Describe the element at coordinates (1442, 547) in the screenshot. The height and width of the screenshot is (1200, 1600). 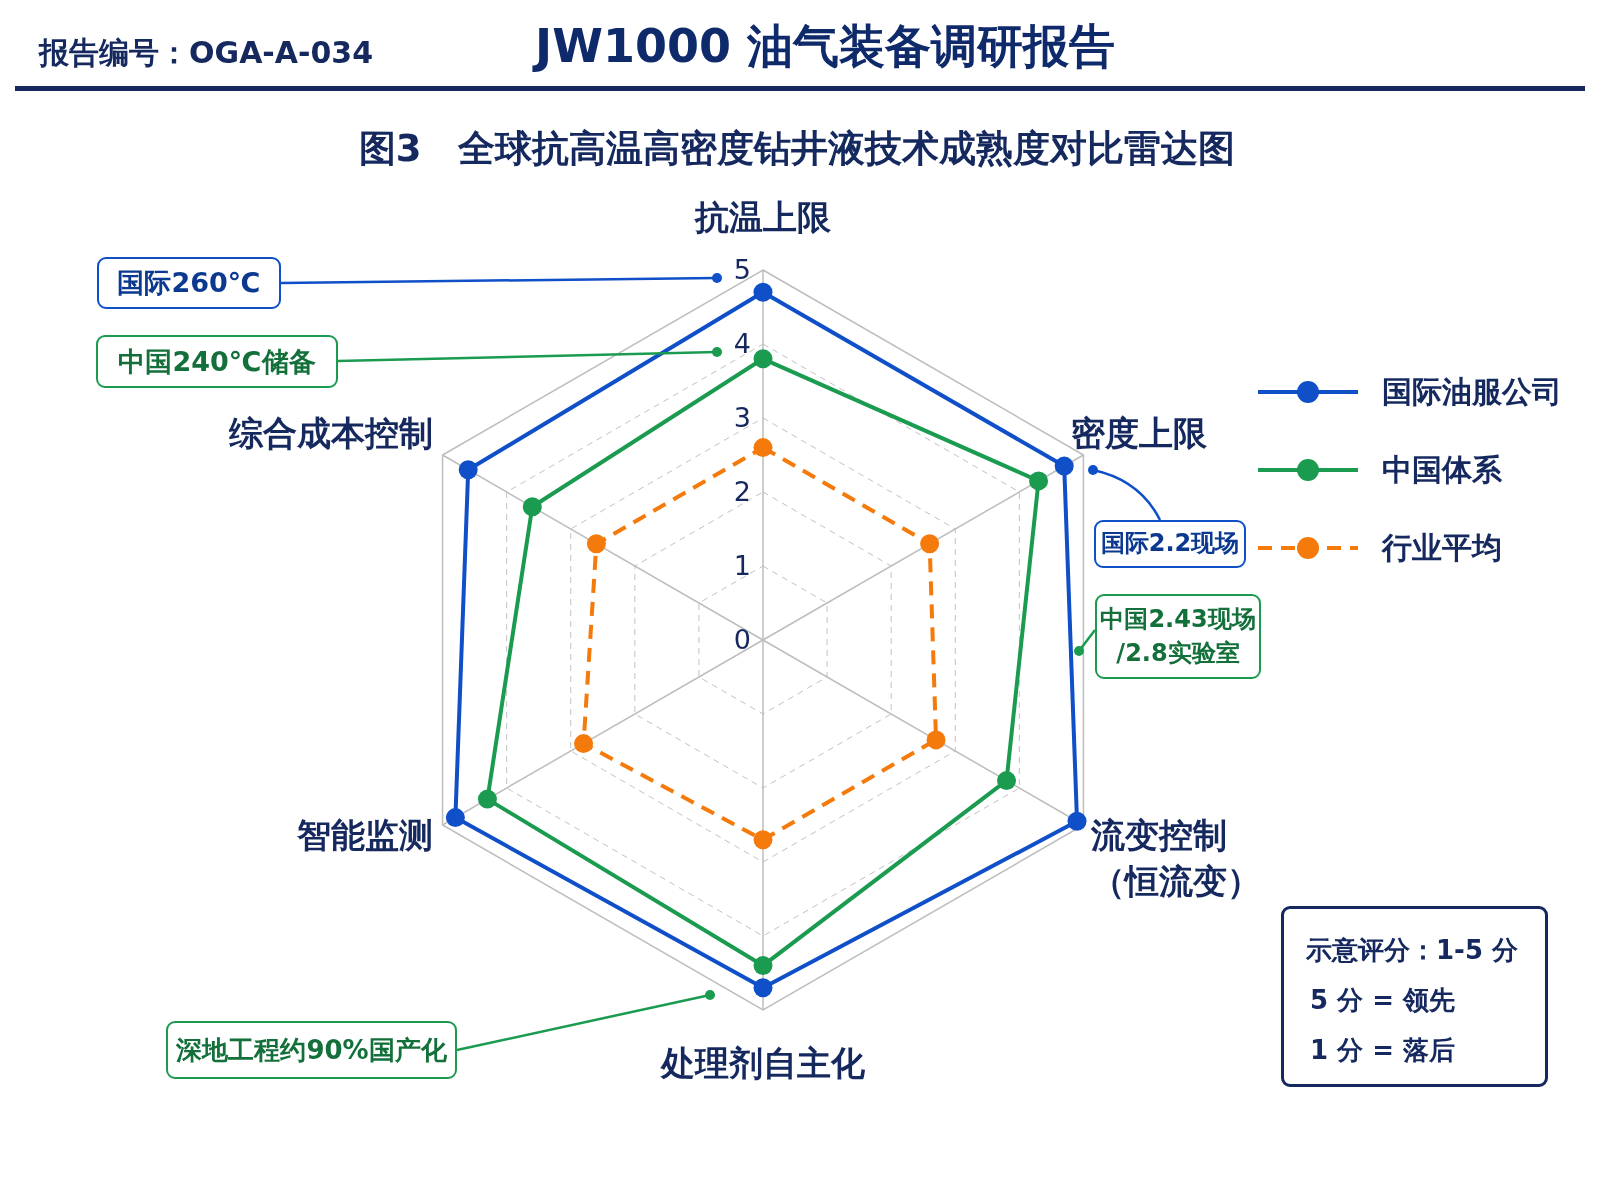
I see `legend-label: 行业平均` at that location.